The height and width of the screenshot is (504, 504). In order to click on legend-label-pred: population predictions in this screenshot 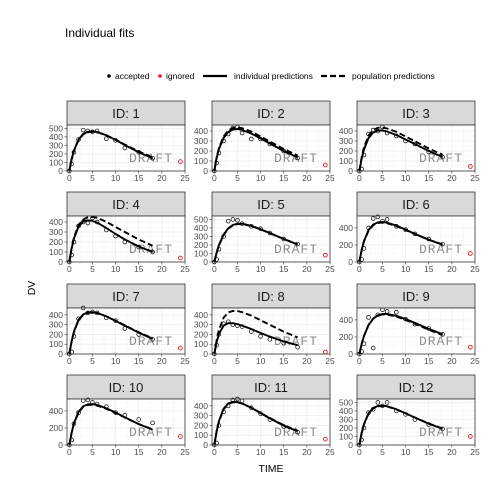, I will do `click(393, 76)`.